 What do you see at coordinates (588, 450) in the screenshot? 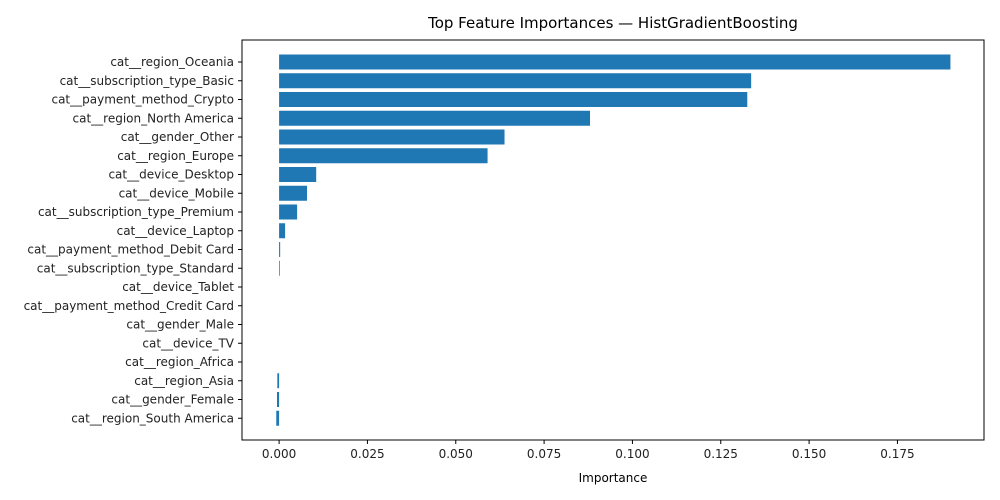
I see `x-ticks: 0.000 0.025 0.050 0.075 0.100 0.125 0.150 0.175` at bounding box center [588, 450].